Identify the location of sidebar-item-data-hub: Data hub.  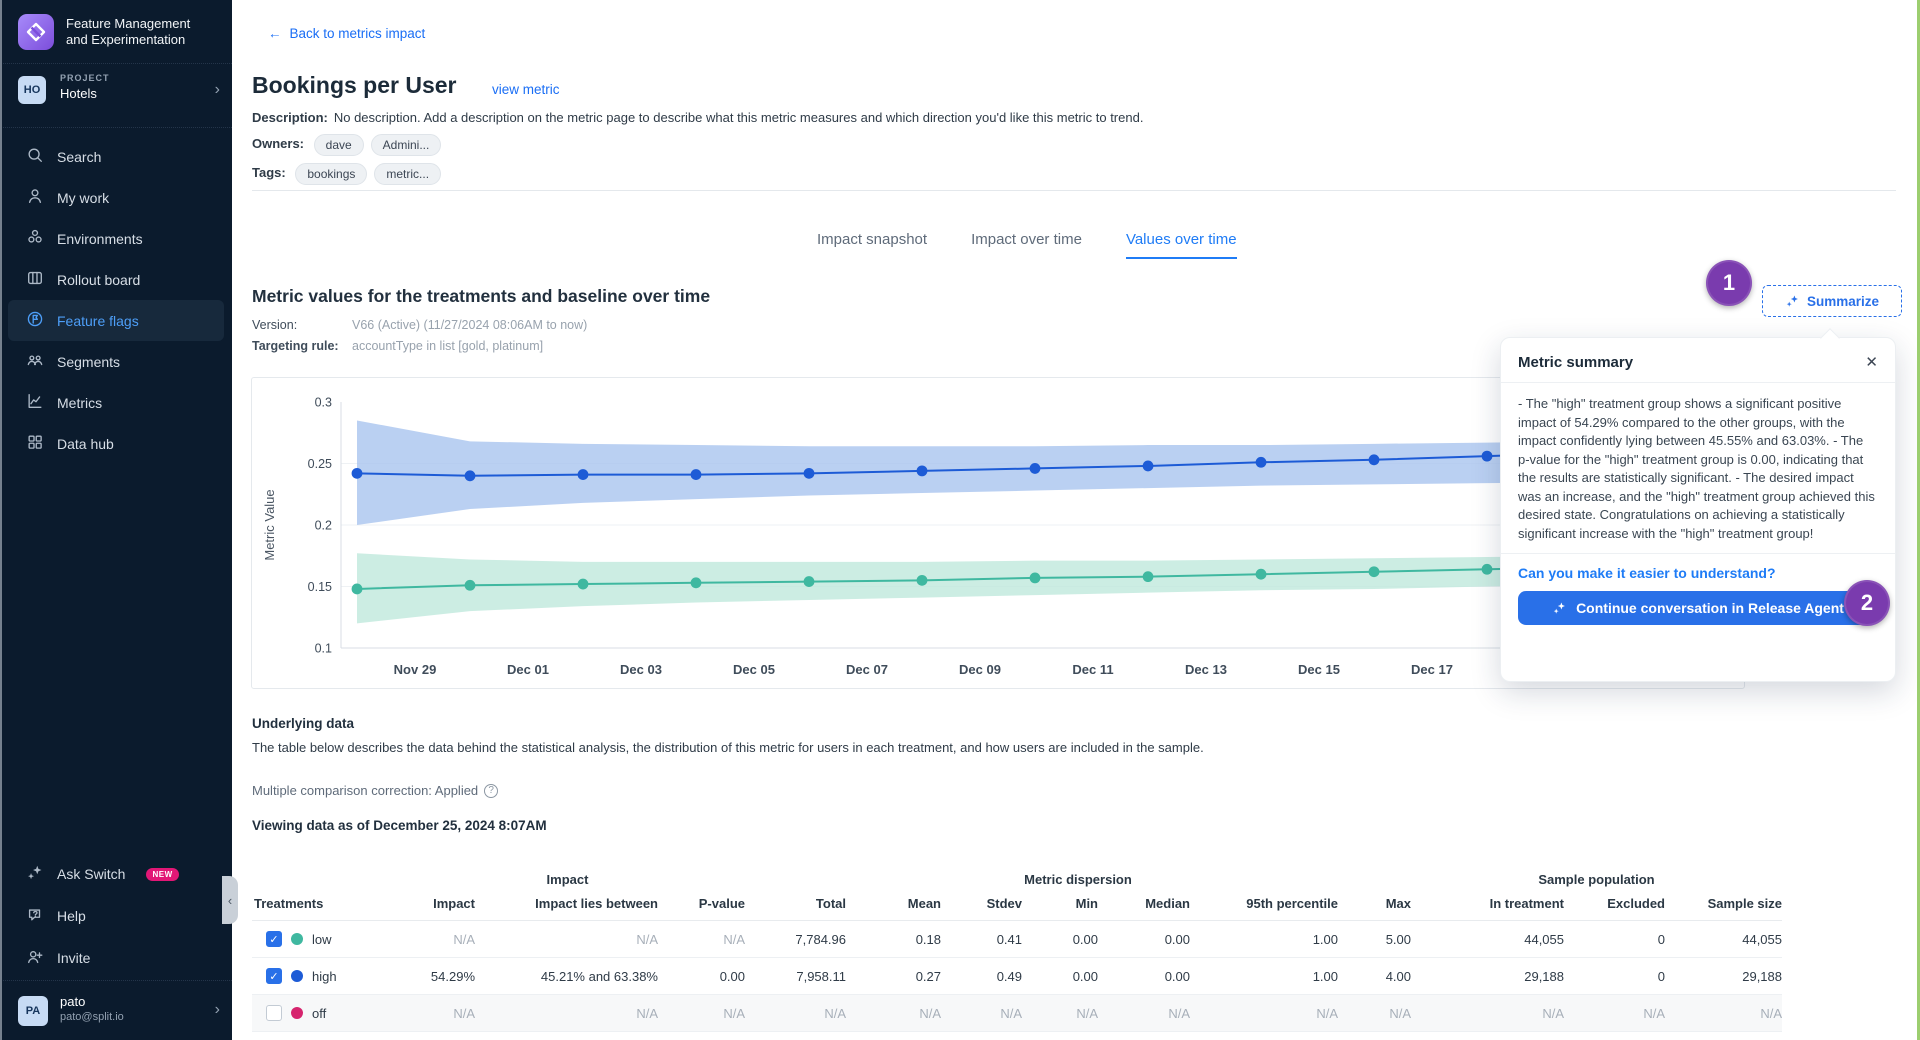
(116, 443).